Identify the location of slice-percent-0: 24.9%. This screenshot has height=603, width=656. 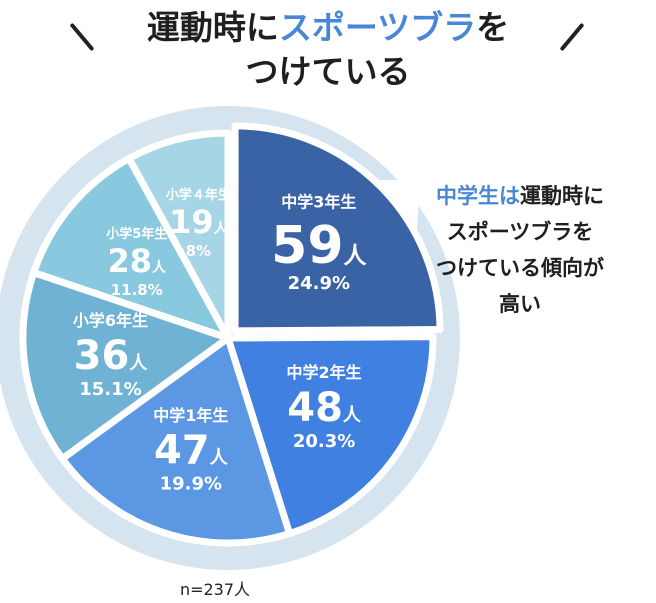
(319, 283).